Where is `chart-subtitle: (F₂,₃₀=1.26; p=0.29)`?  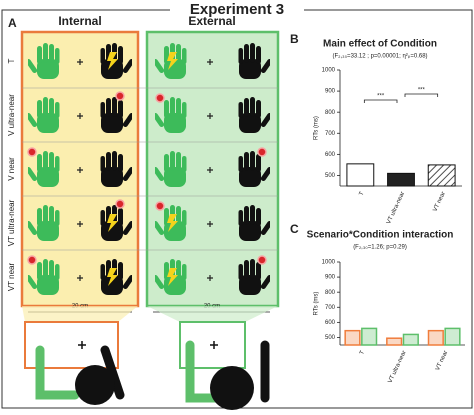 chart-subtitle: (F₂,₃₀=1.26; p=0.29) is located at coordinates (380, 248).